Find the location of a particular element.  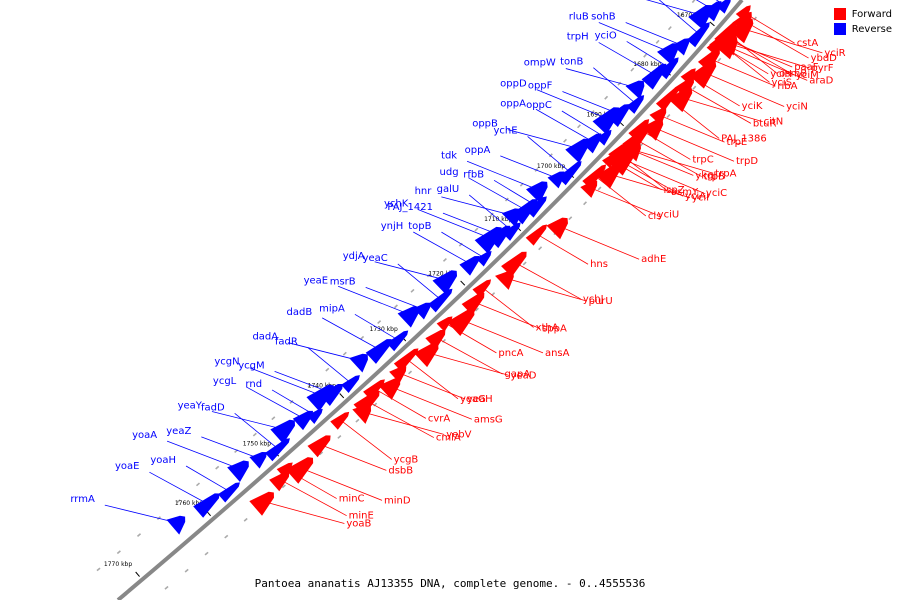

forward-gene-label: trpA is located at coordinates (725, 173).